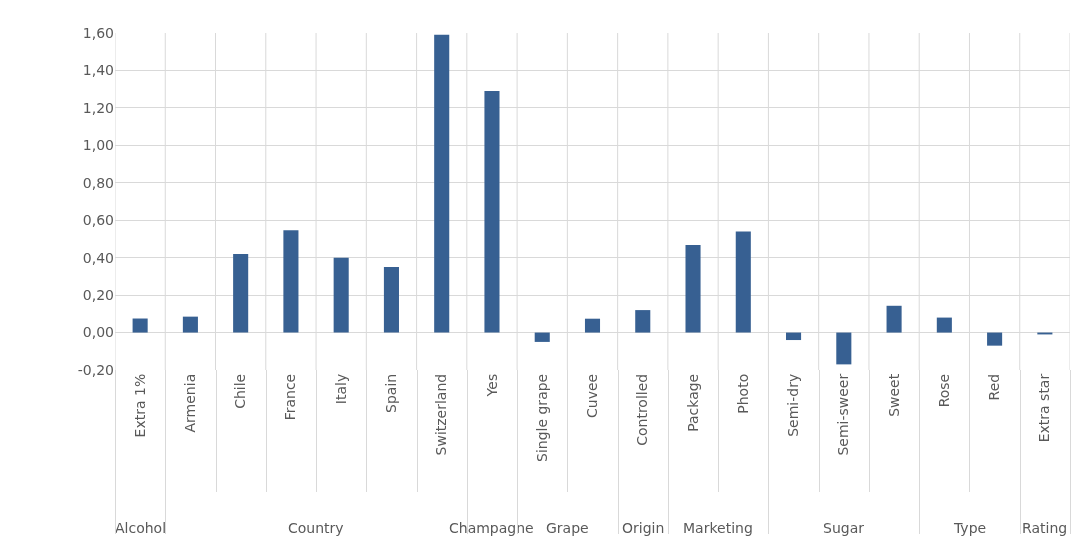 This screenshot has width=1087, height=544. Describe the element at coordinates (970, 528) in the screenshot. I see `text: Type` at that location.